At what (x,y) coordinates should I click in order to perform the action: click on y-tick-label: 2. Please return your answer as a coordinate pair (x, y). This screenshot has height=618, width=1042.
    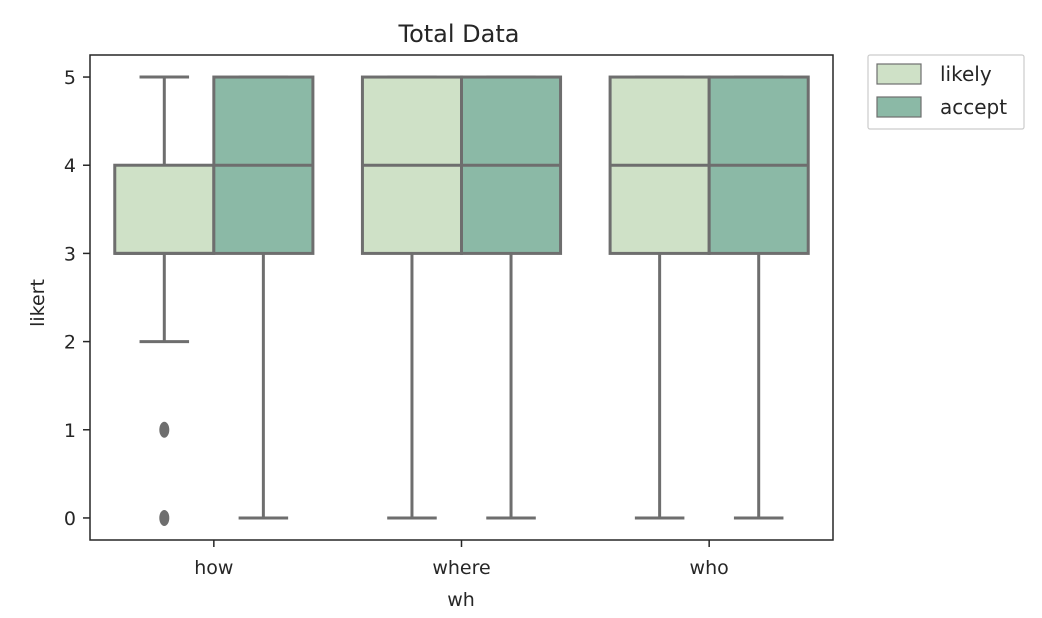
    Looking at the image, I should click on (70, 343).